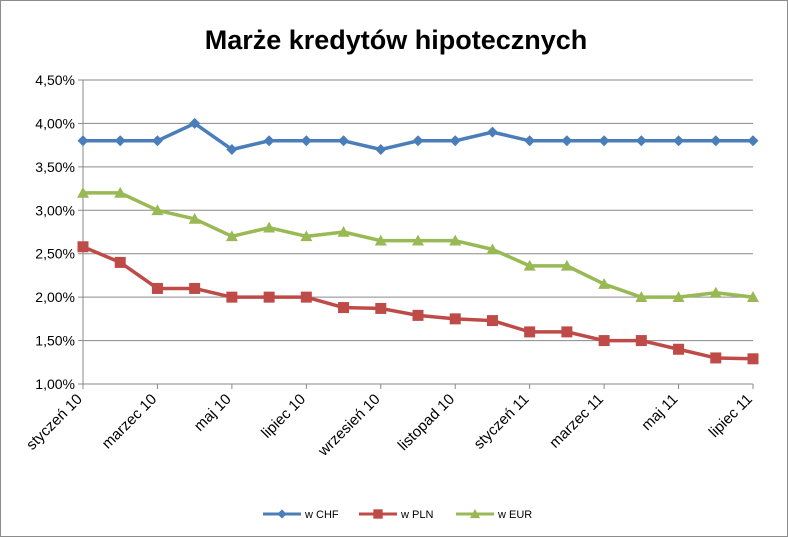 The image size is (788, 537). Describe the element at coordinates (283, 416) in the screenshot. I see `x-tick-label: lipiec 10` at that location.